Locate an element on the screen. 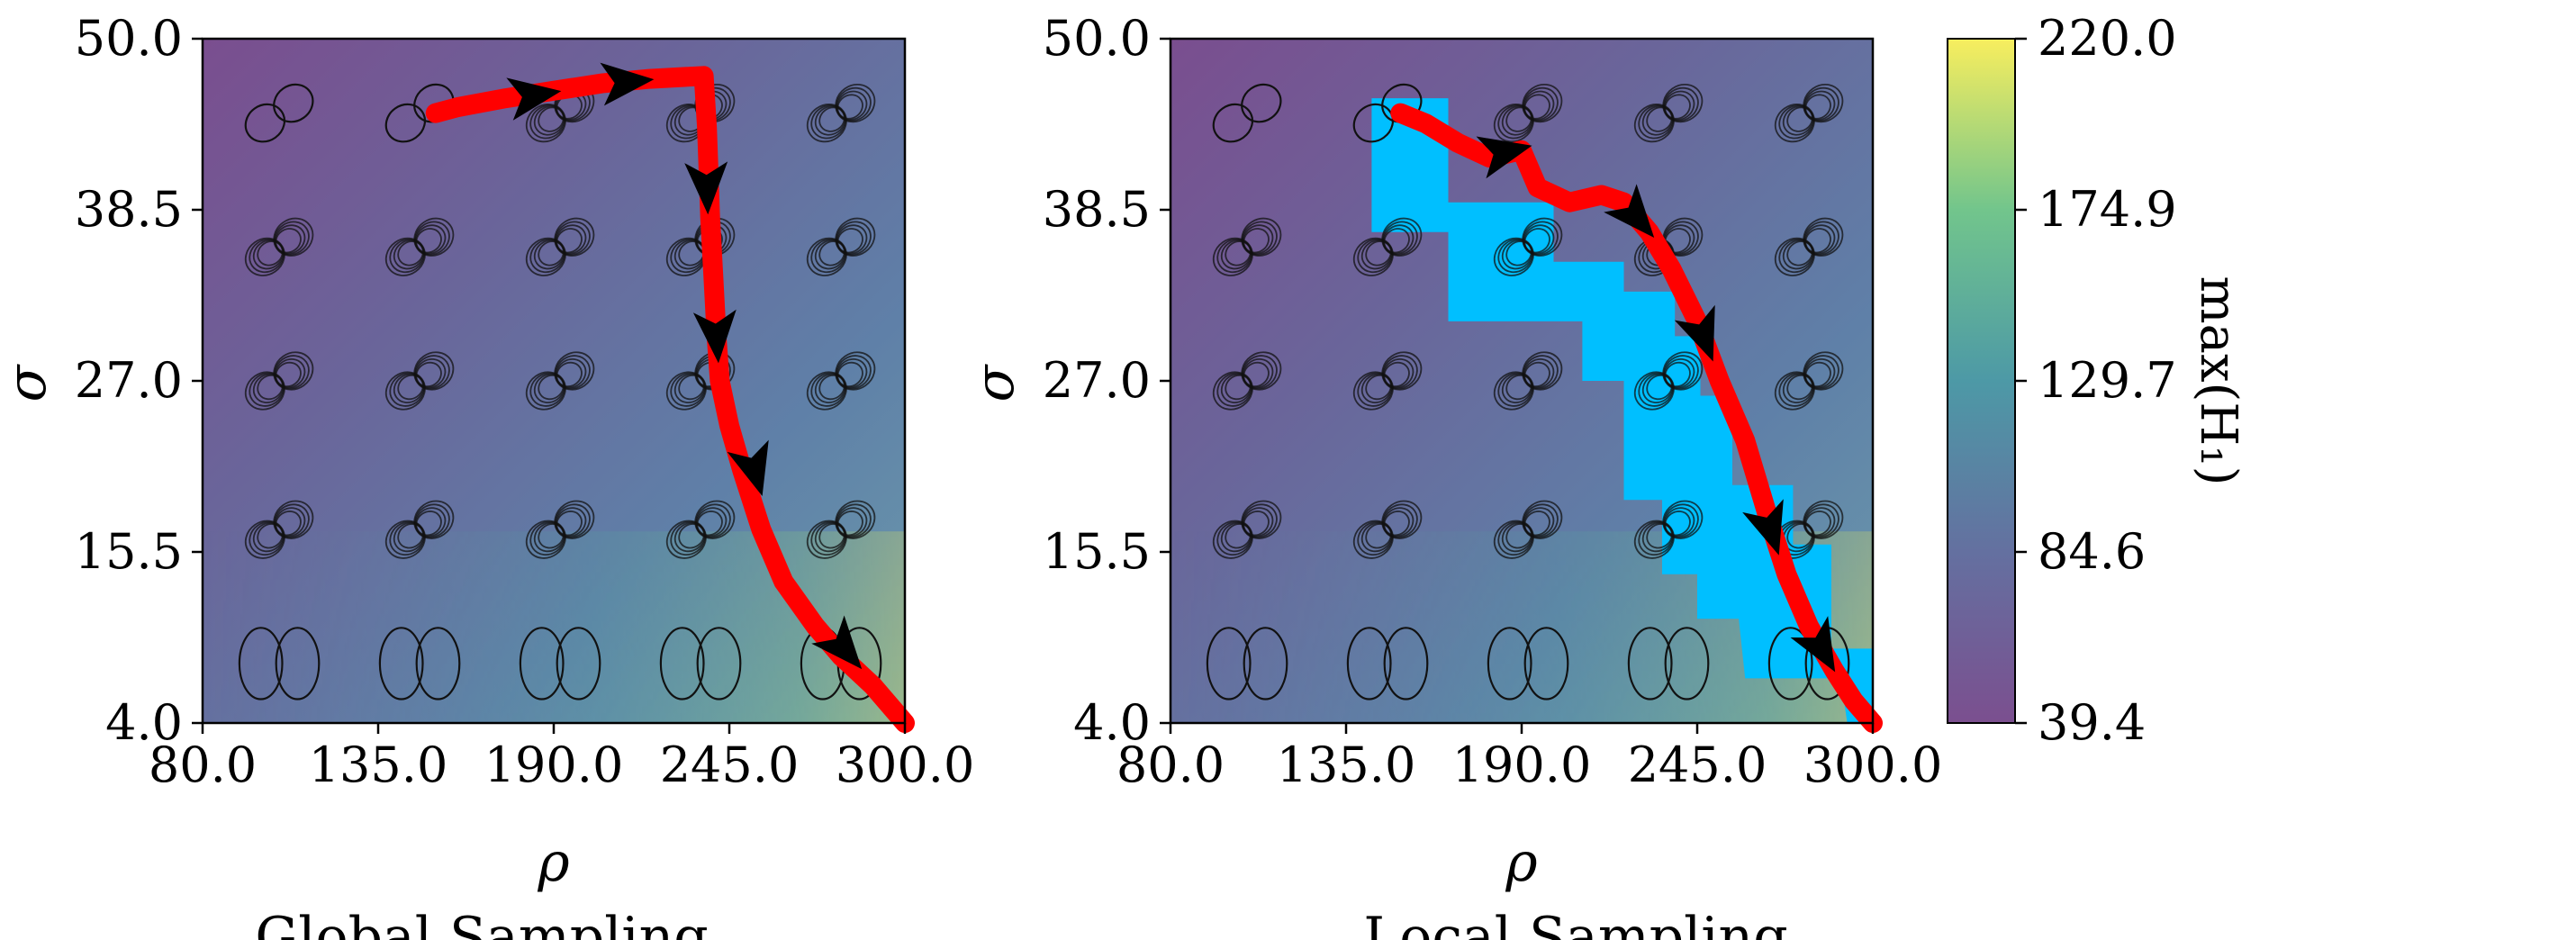  colorbar-label: max(H₁) is located at coordinates (2218, 380).